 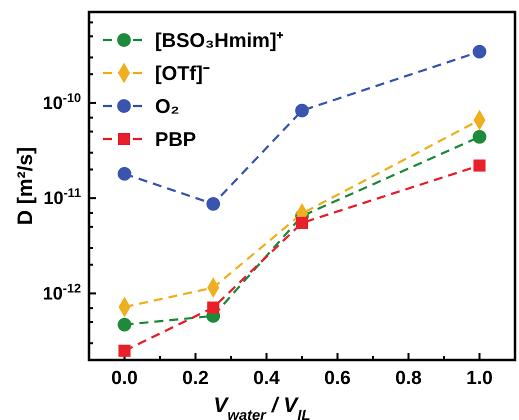 I want to click on y-tick-label: 10$^{-12}$, so click(x=61, y=292).